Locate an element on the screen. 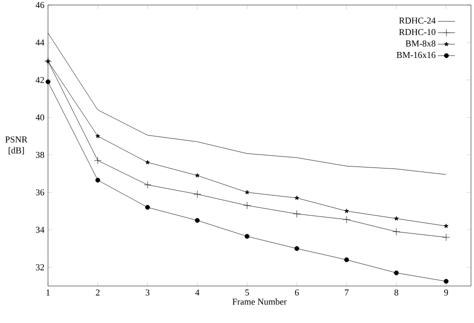  y-tick-label: 40 is located at coordinates (40, 117).